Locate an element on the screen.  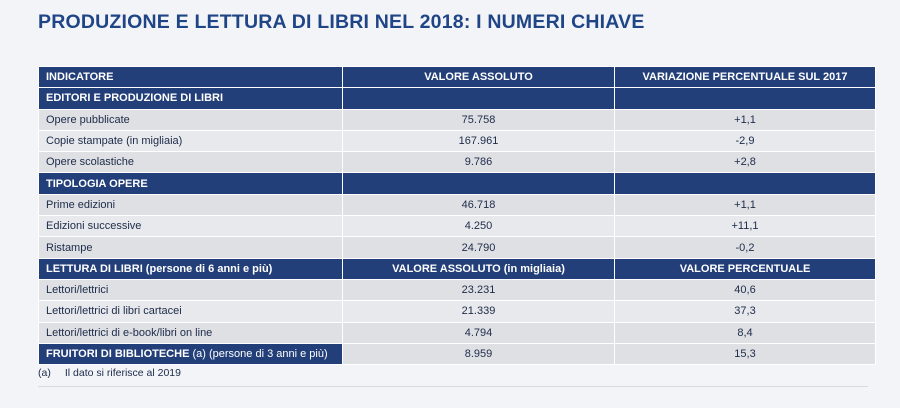
table-row: Edizioni successive 4.250 +11,1 is located at coordinates (457, 226).